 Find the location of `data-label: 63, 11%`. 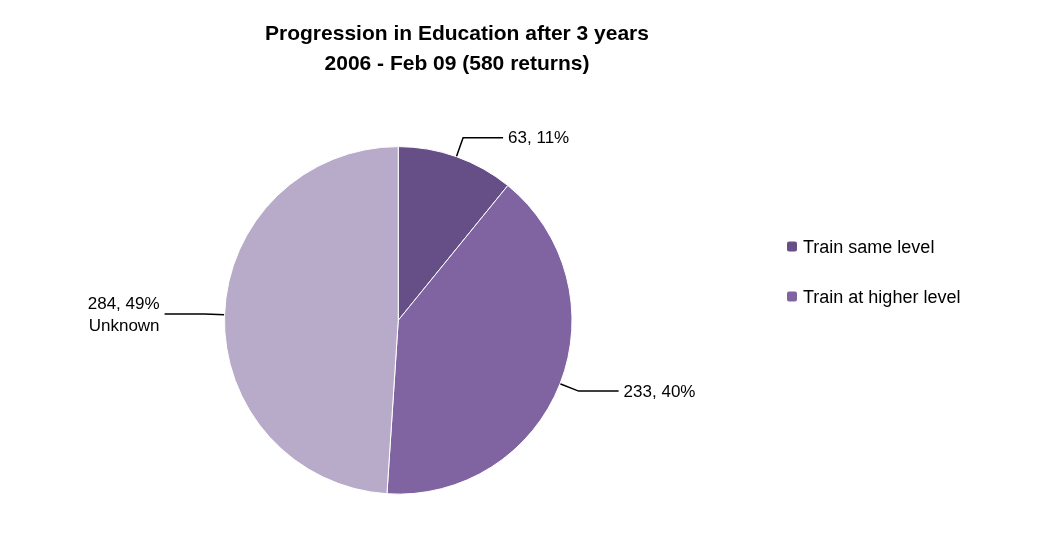

data-label: 63, 11% is located at coordinates (539, 138).